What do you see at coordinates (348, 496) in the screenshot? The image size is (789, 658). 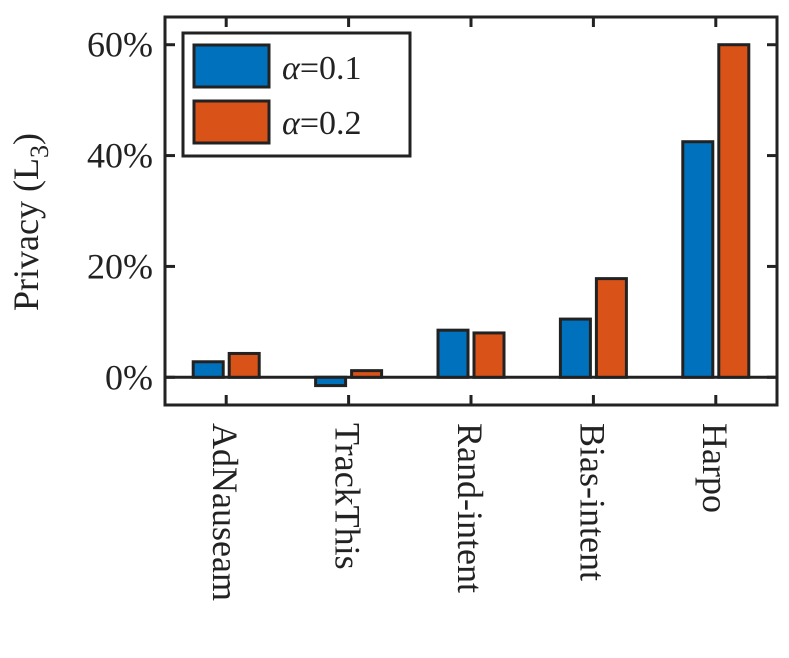 I see `x-category-label: TrackThis` at bounding box center [348, 496].